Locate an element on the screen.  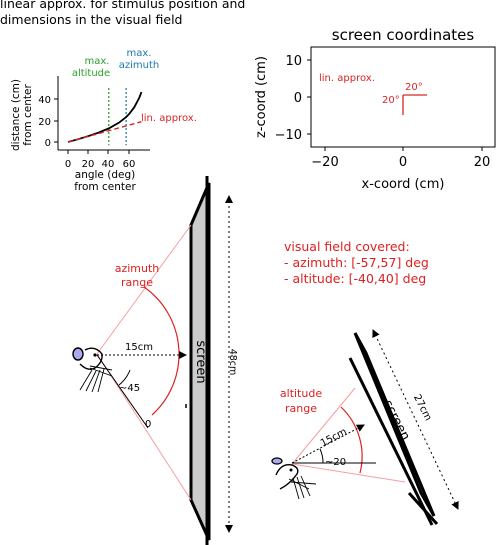
screen-size-arrow is located at coordinates (415, 419).